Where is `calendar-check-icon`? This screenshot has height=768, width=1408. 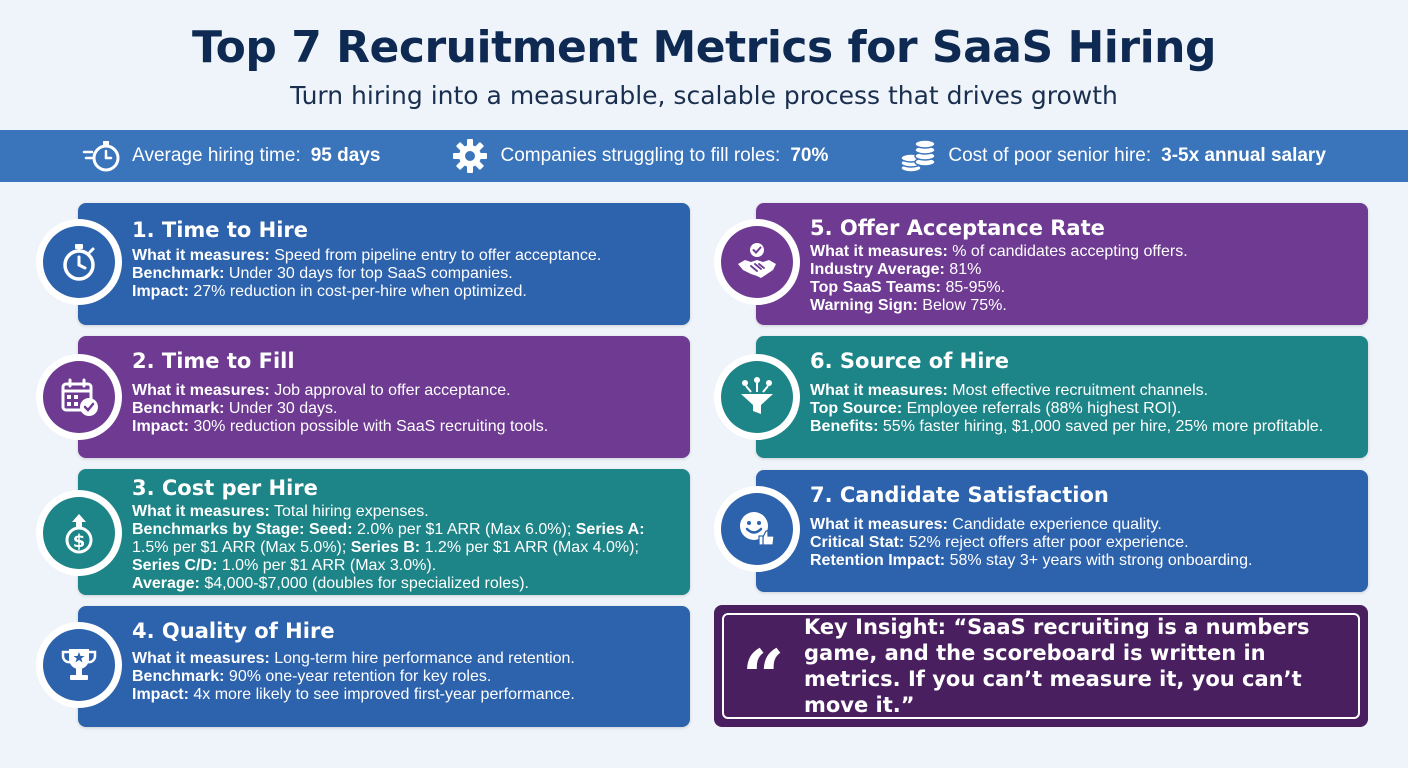 calendar-check-icon is located at coordinates (79, 397).